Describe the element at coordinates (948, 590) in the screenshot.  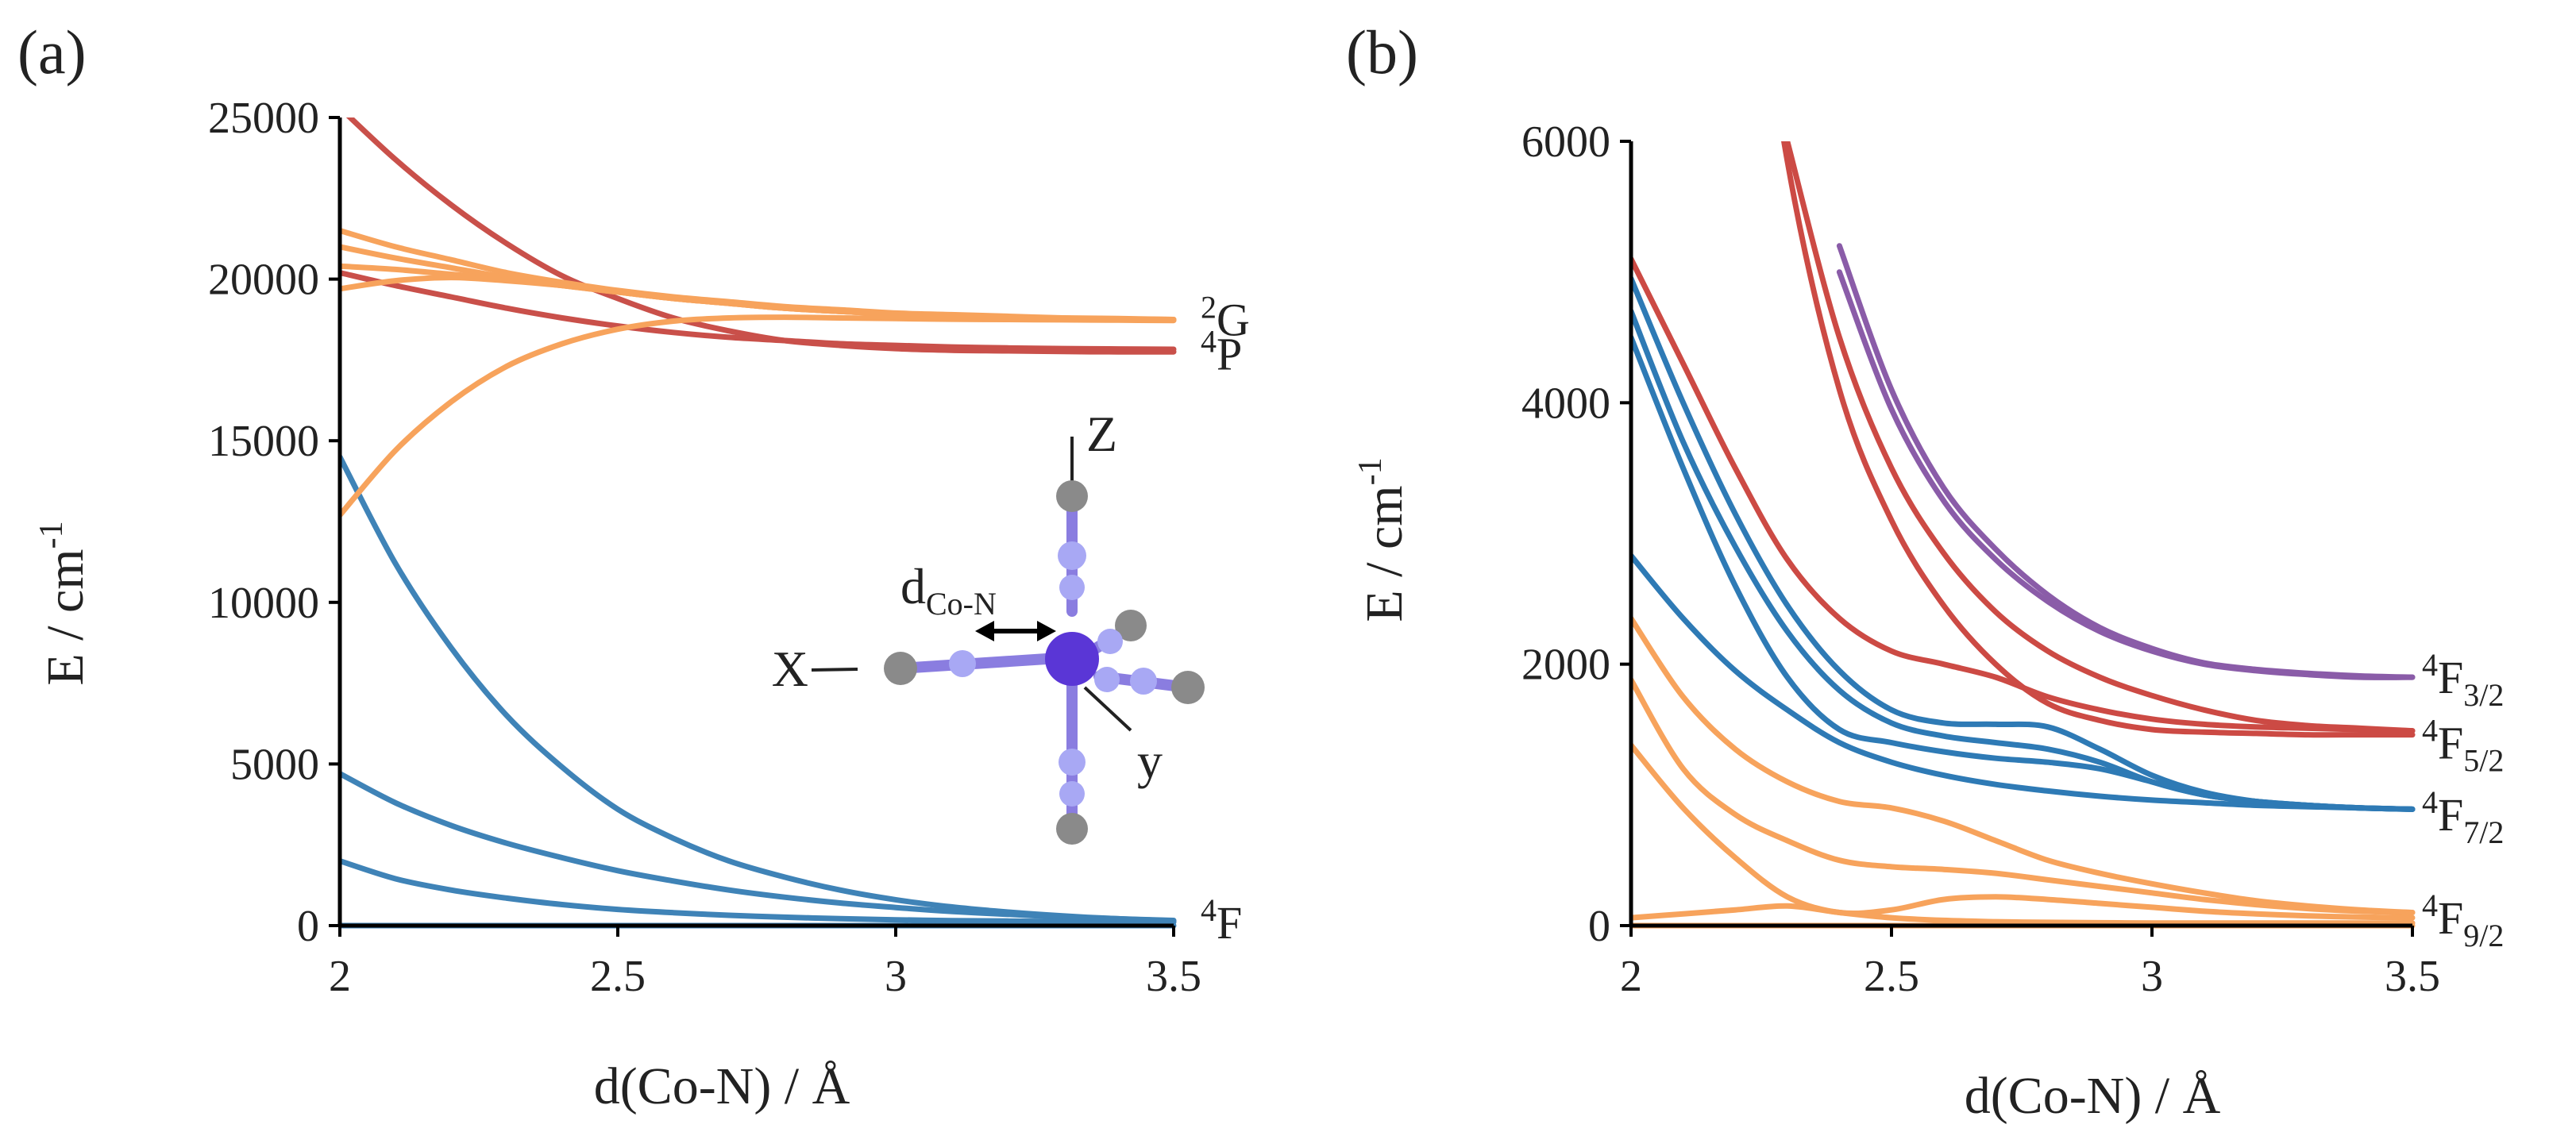
I see `inset-distance-label: dCo-N` at that location.